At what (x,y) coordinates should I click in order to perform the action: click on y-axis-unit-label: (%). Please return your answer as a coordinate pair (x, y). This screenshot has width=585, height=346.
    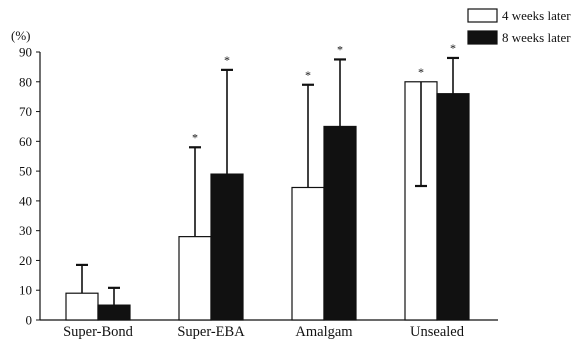
    Looking at the image, I should click on (21, 35).